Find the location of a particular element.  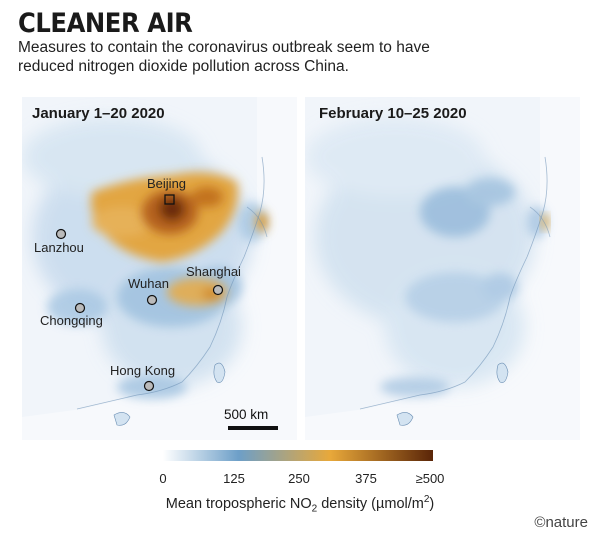

legend-title: Mean tropospheric NO2 density (µmol/m2) is located at coordinates (300, 504).